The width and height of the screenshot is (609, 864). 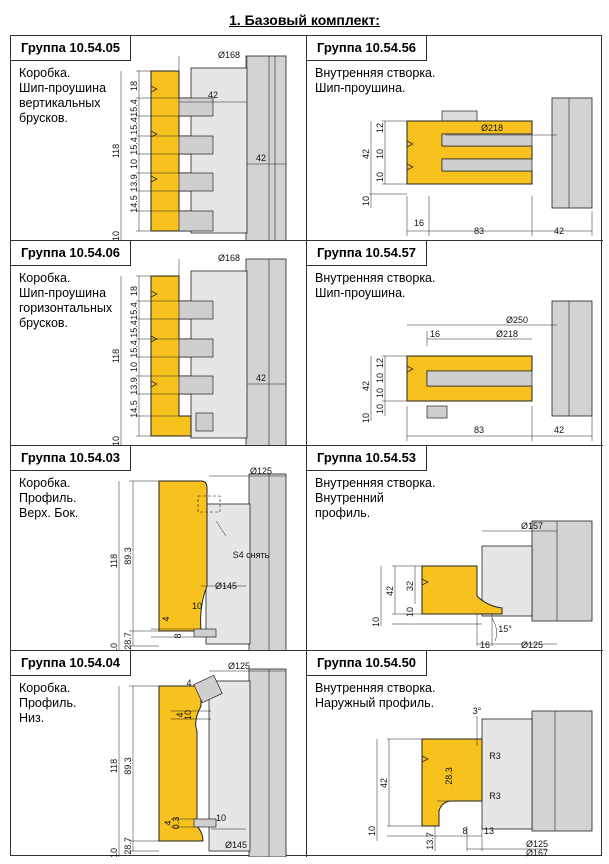 I want to click on group-label: Группа 10.54.05, so click(x=71, y=48).